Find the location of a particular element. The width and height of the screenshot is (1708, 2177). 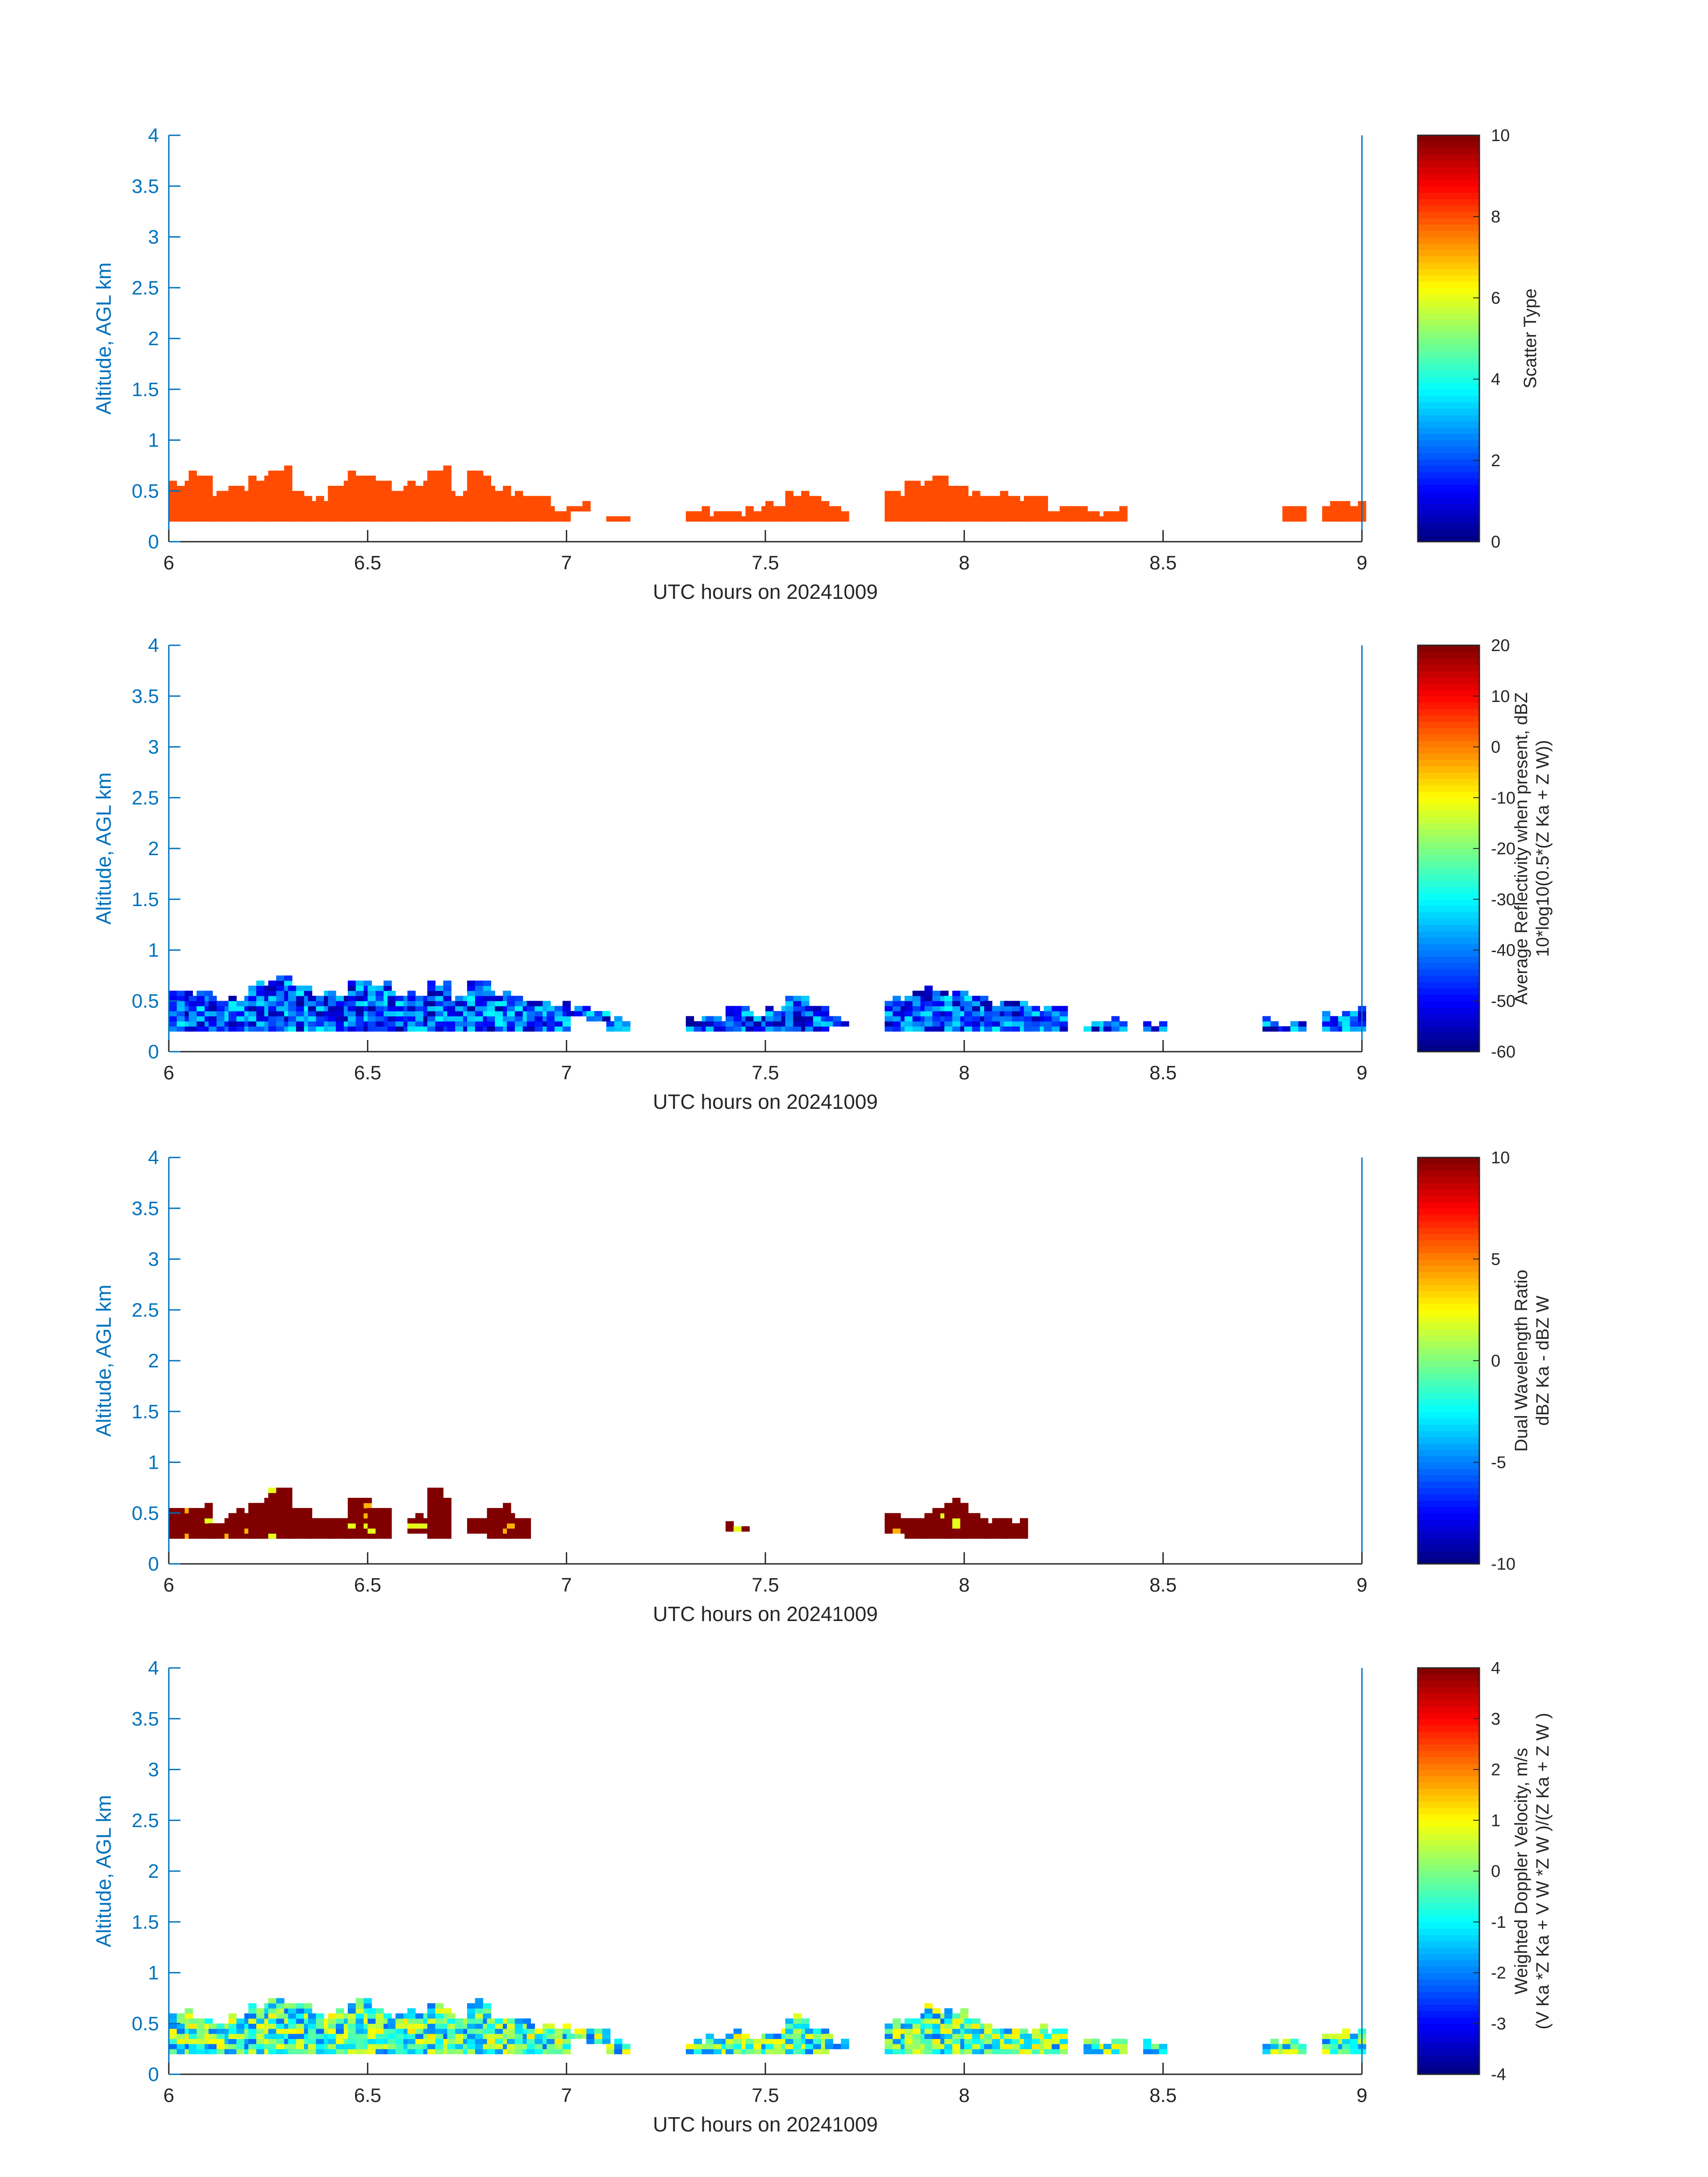

y-axis-label: Altitude, AGL km is located at coordinates (103, 1871).